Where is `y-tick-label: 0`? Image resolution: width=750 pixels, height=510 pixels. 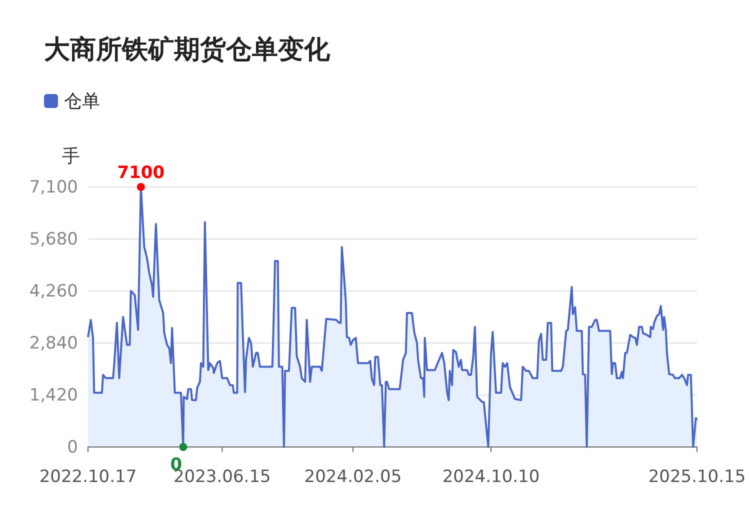
y-tick-label: 0 is located at coordinates (72, 447).